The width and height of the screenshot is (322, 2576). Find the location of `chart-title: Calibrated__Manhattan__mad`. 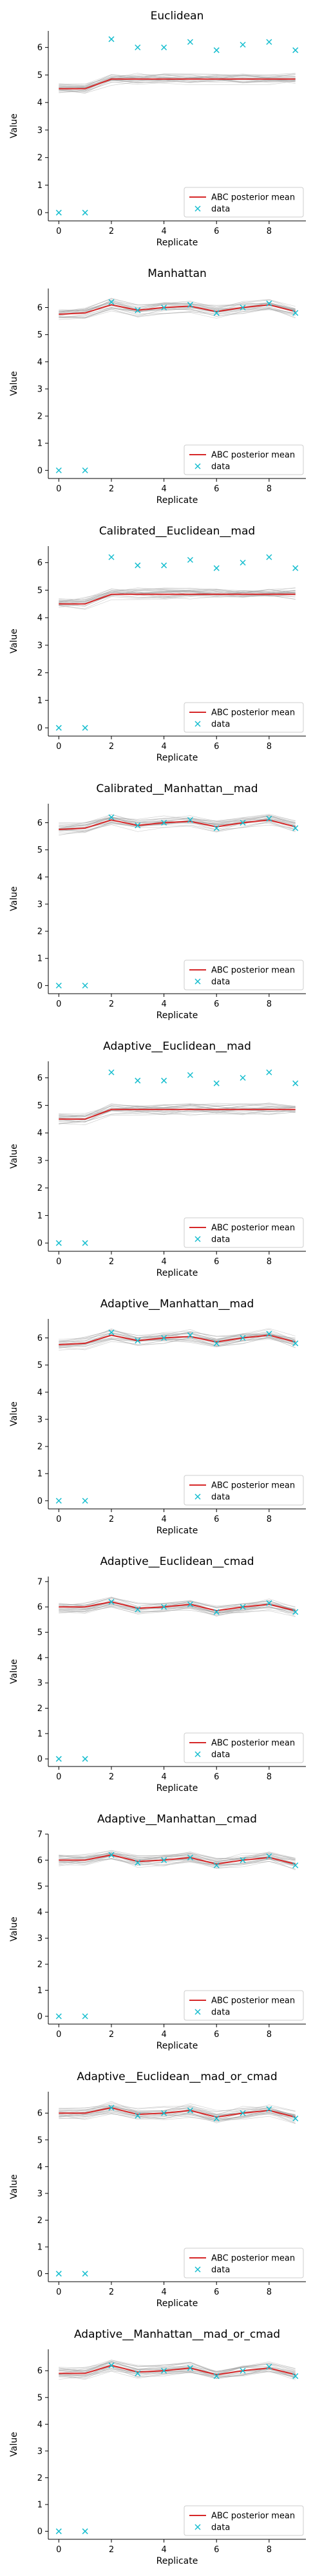

chart-title: Calibrated__Manhattan__mad is located at coordinates (177, 788).